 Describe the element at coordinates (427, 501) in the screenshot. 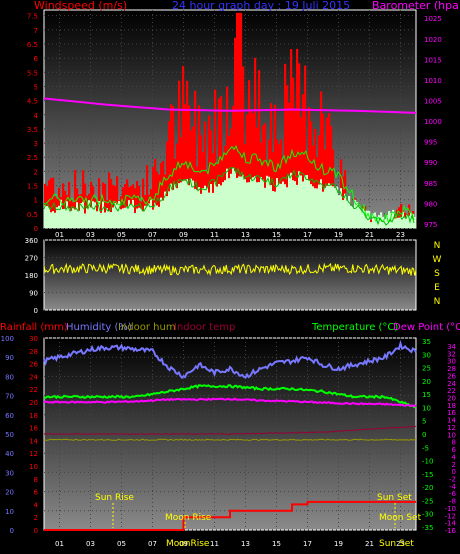

I see `temp-axis-tick: -25` at that location.